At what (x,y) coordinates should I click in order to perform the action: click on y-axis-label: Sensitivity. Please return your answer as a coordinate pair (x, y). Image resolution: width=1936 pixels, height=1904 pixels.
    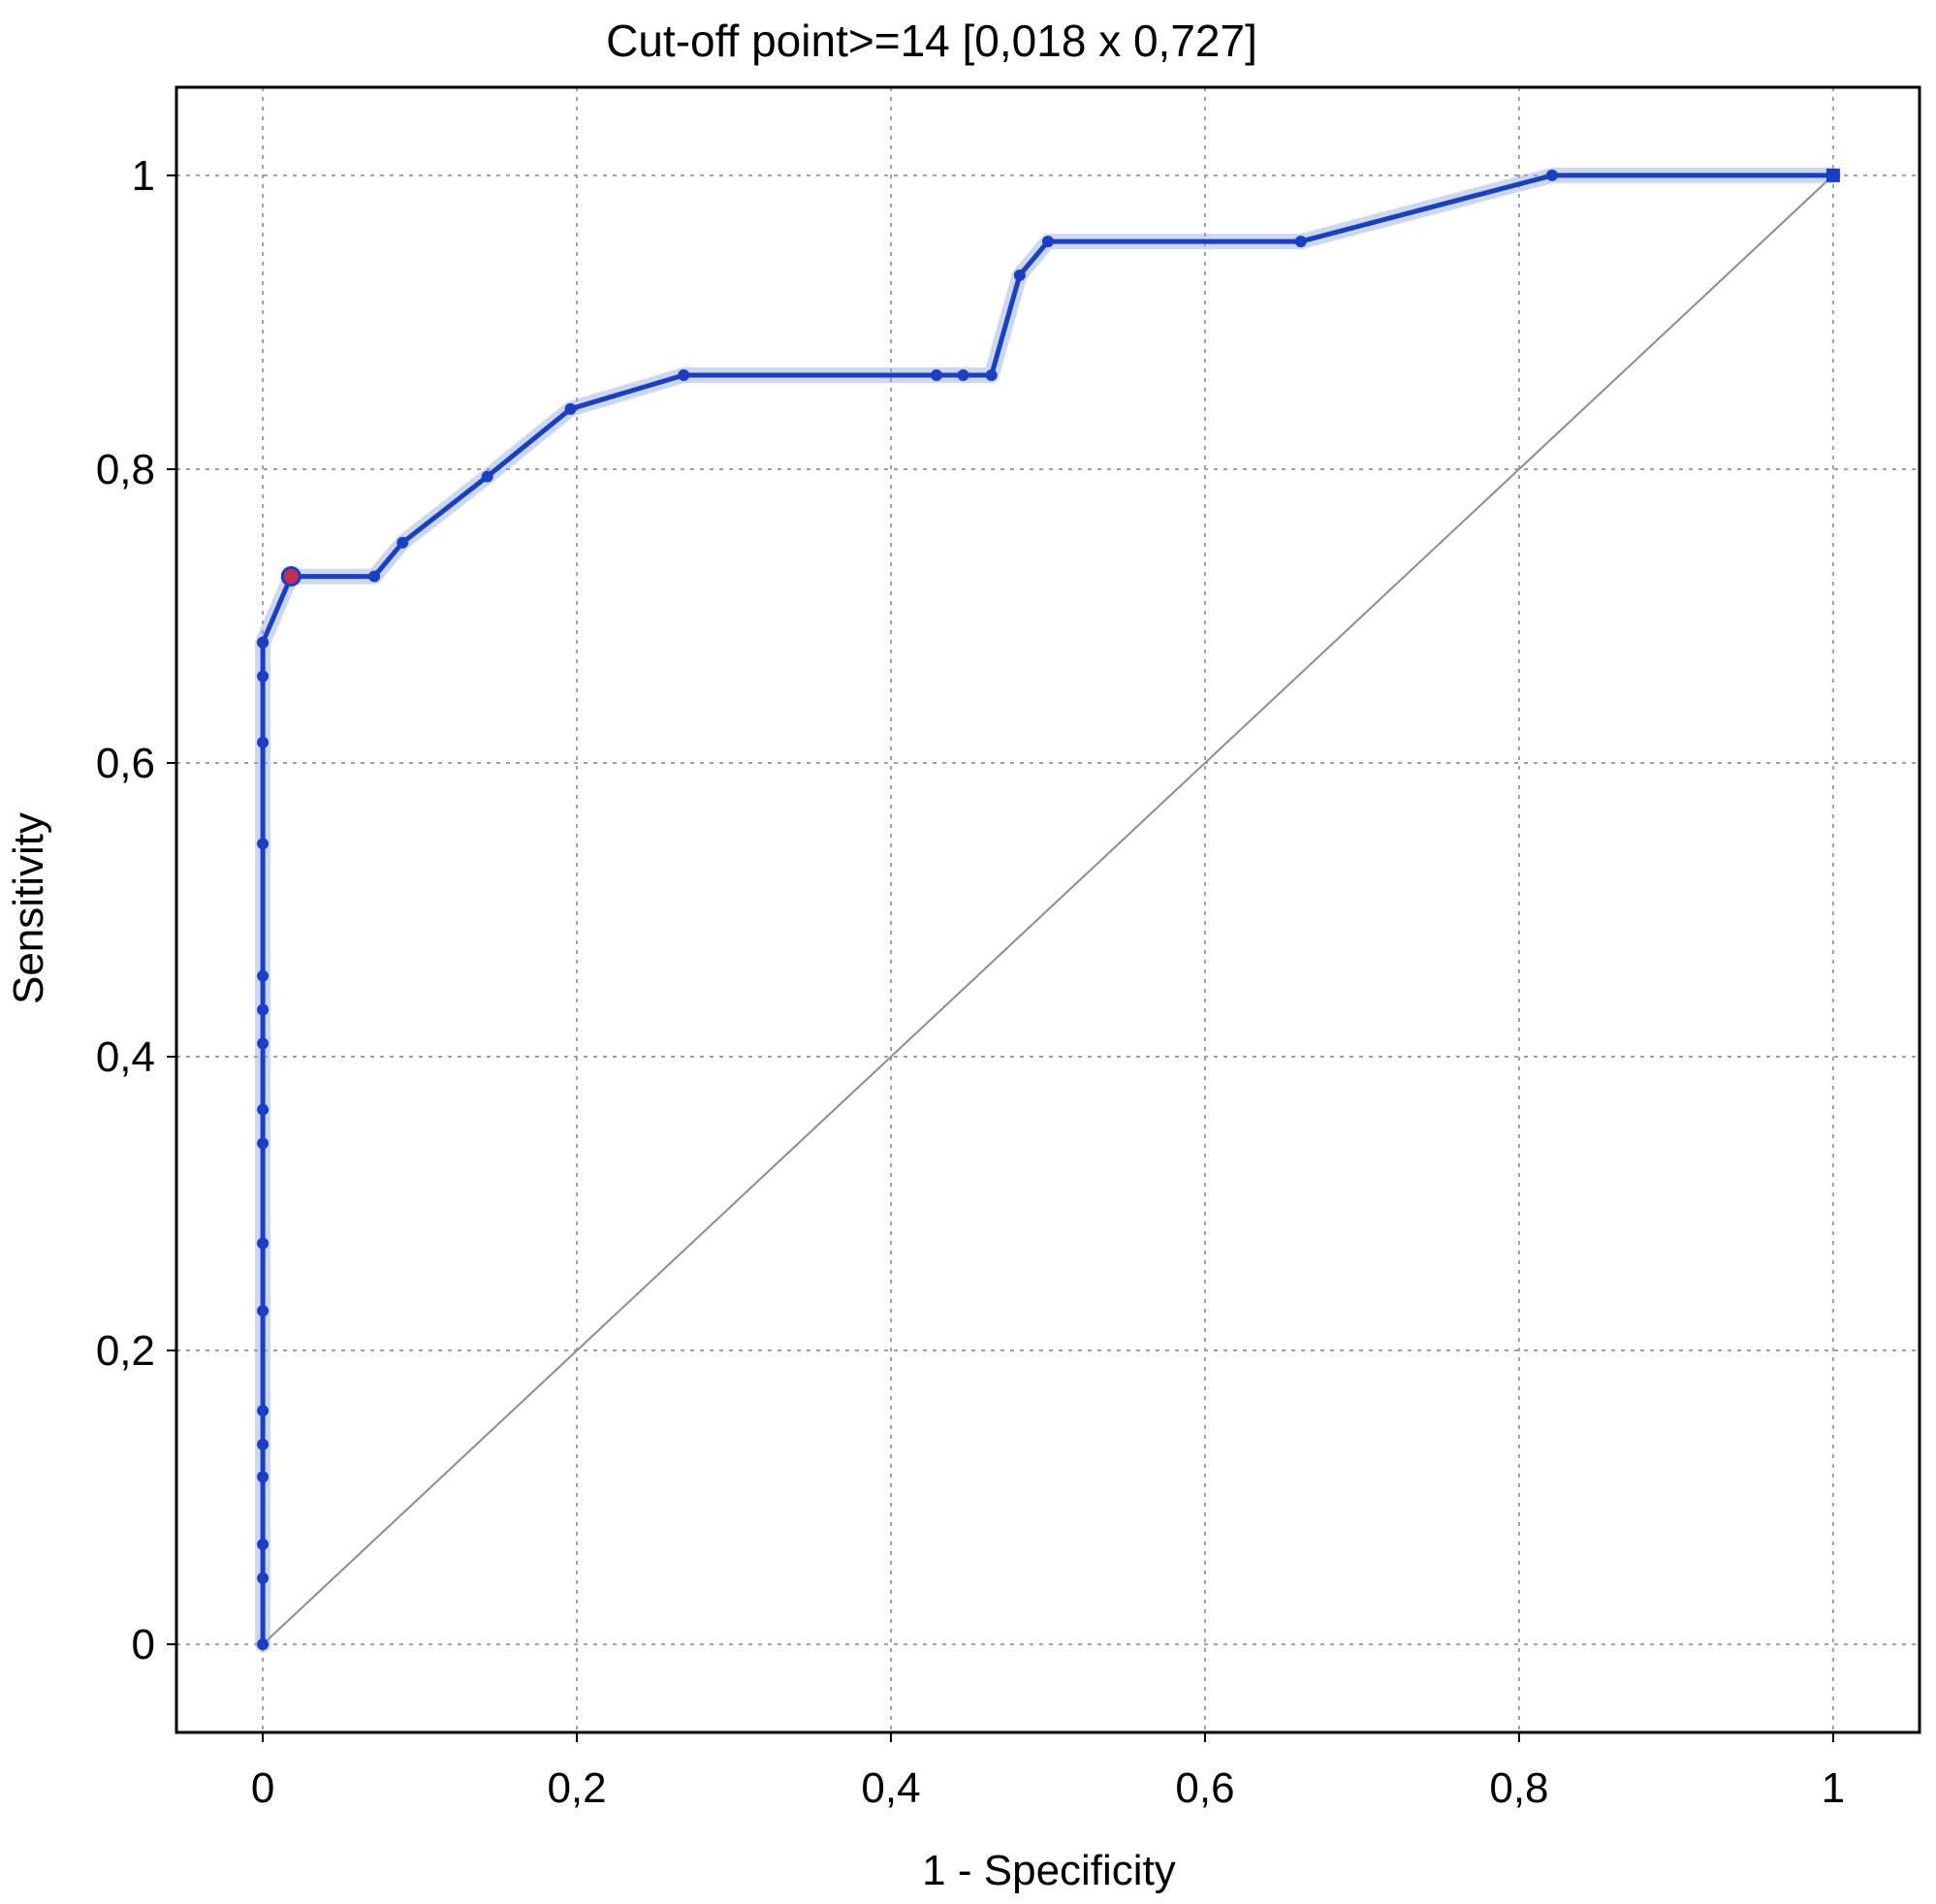
    Looking at the image, I should click on (29, 908).